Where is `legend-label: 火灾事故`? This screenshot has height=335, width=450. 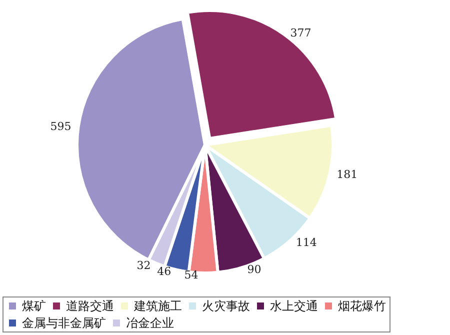
legend-label: 火灾事故 is located at coordinates (226, 306).